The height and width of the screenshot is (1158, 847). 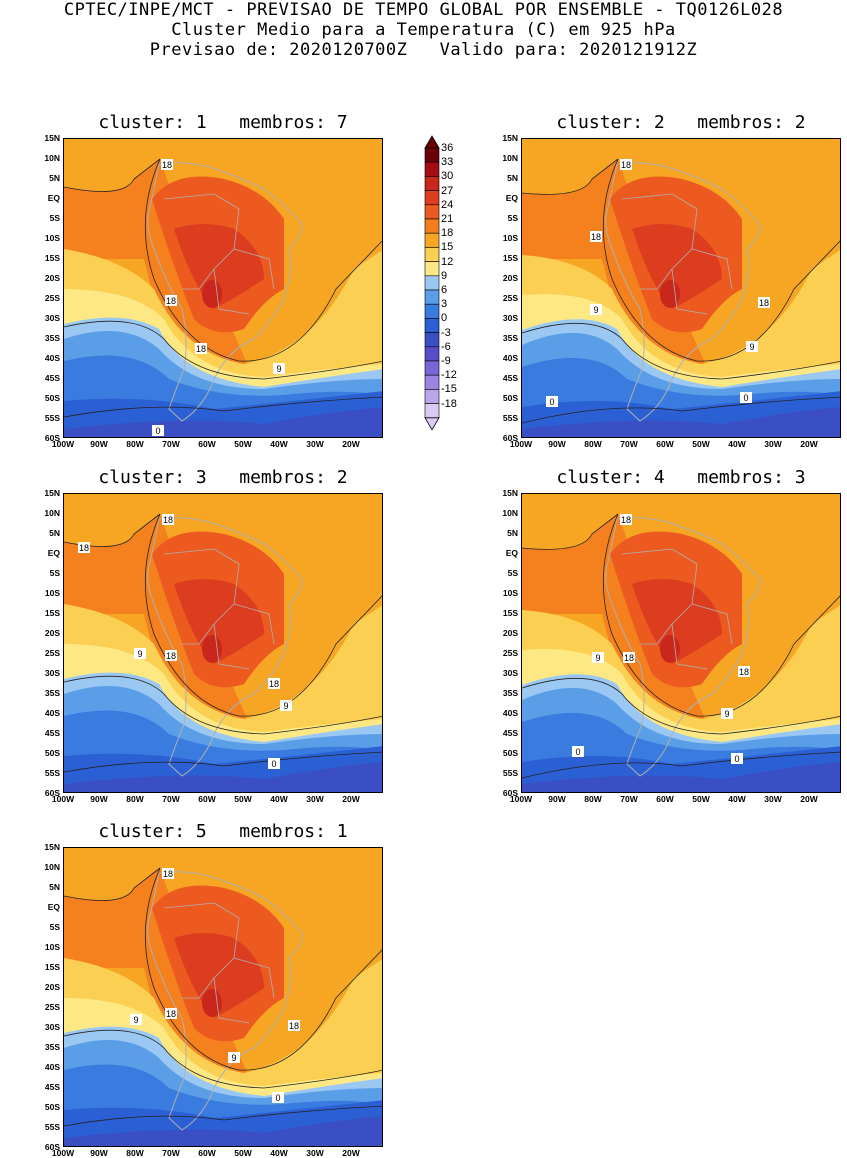 What do you see at coordinates (447, 219) in the screenshot?
I see `colorbar-level-label: 21` at bounding box center [447, 219].